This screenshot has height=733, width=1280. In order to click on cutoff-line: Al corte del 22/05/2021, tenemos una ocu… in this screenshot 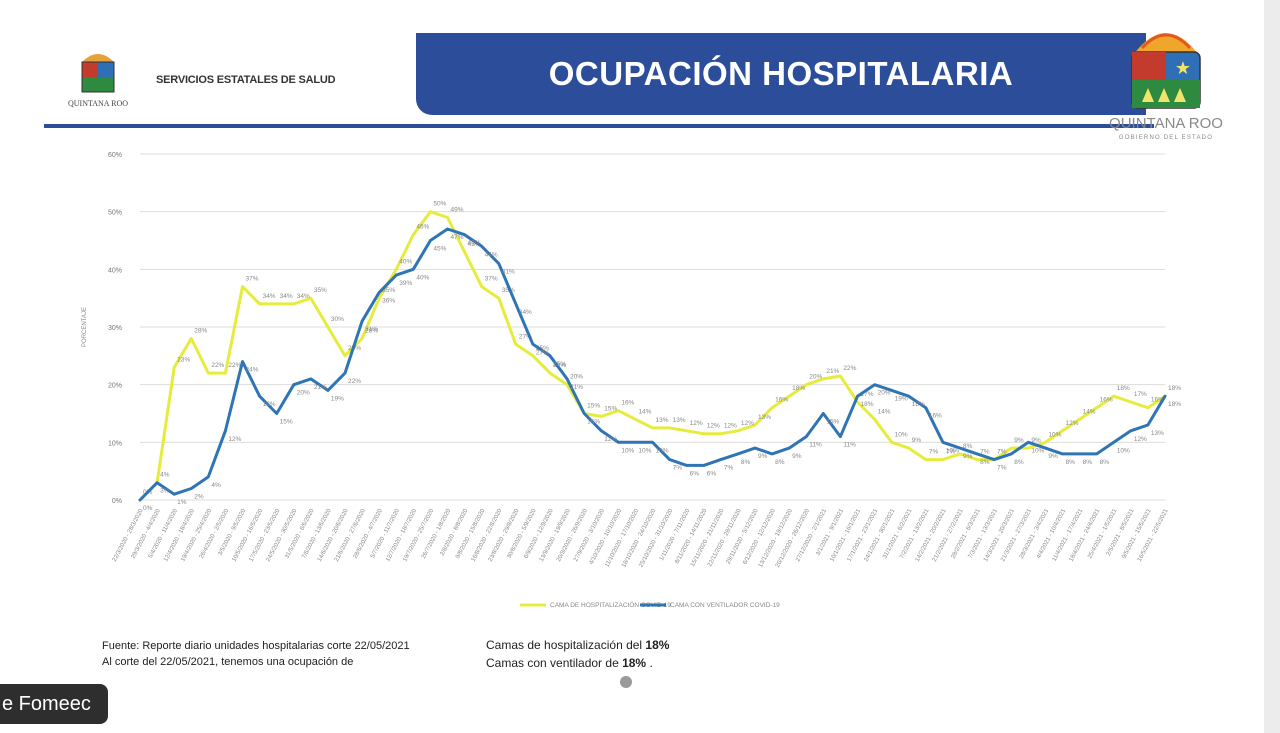, I will do `click(228, 662)`.